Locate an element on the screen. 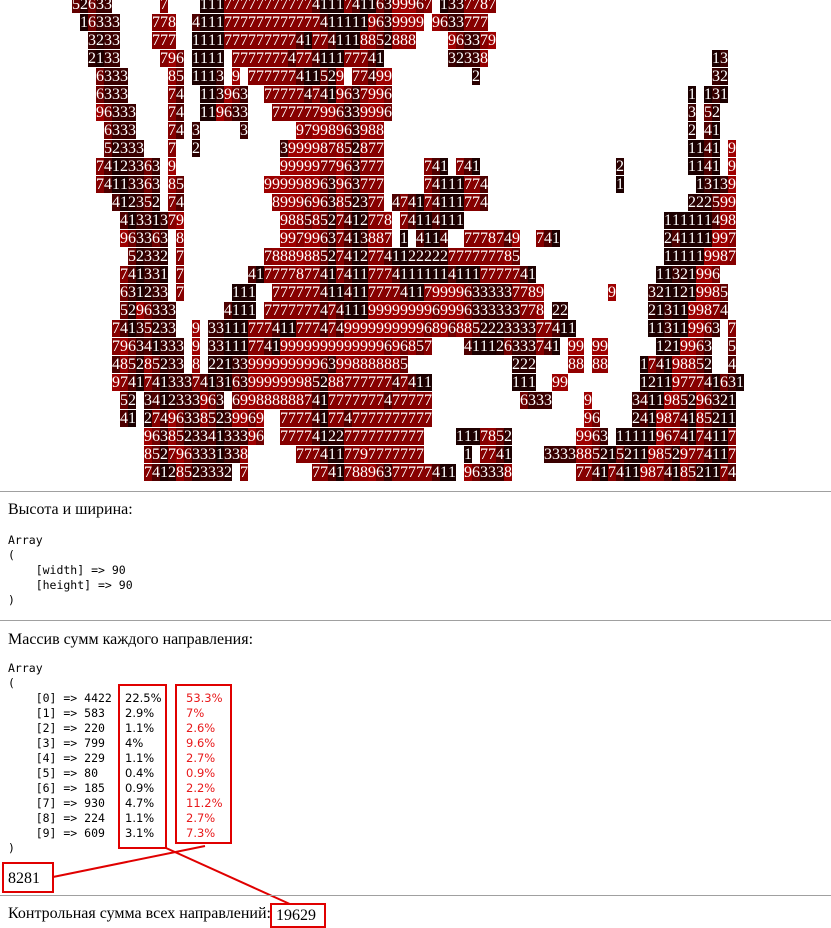 The image size is (831, 928). digit-run: 9 is located at coordinates (588, 401).